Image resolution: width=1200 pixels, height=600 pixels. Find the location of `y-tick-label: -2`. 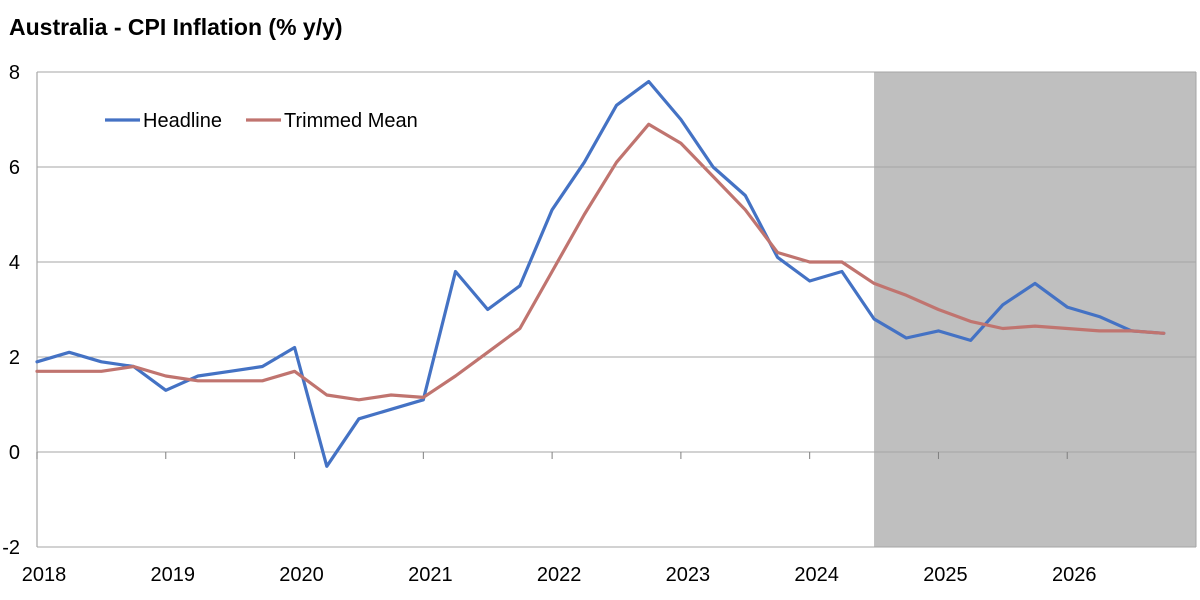

y-tick-label: -2 is located at coordinates (11, 548).